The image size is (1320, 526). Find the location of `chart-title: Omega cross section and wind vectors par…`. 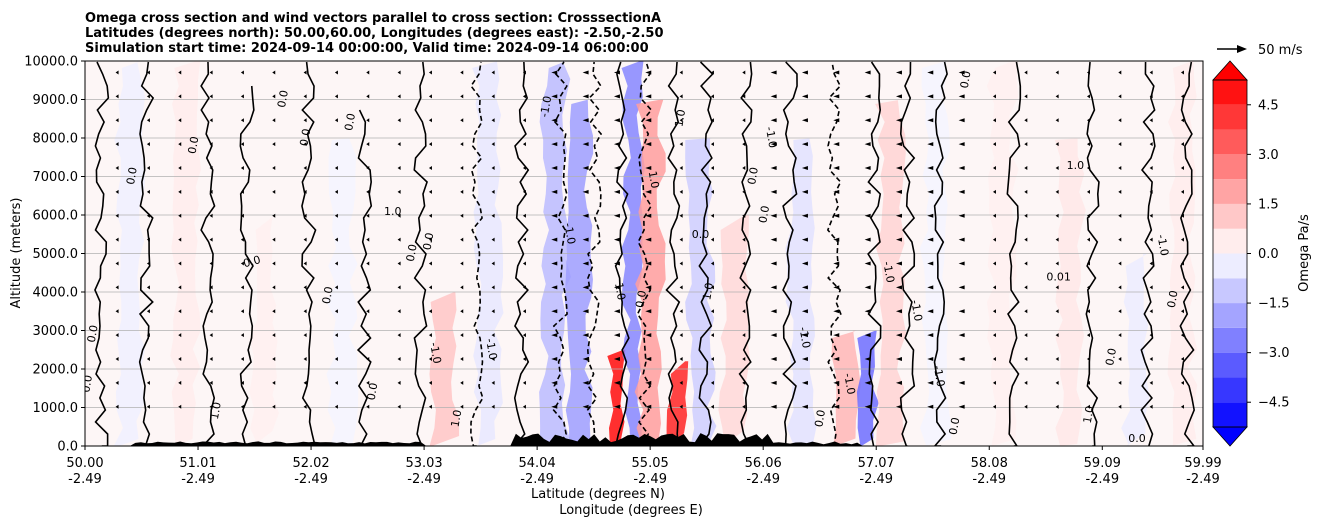

chart-title: Omega cross section and wind vectors par… is located at coordinates (374, 33).